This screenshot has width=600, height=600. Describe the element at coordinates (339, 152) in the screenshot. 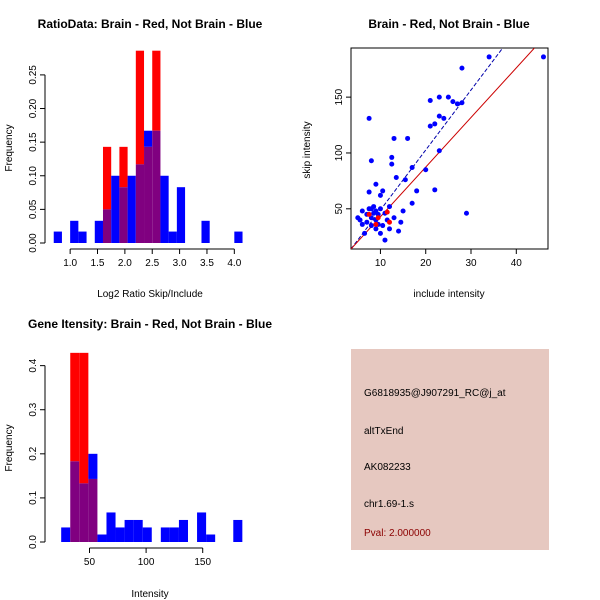

I see `scatter-y-tick-label-1: 100` at that location.